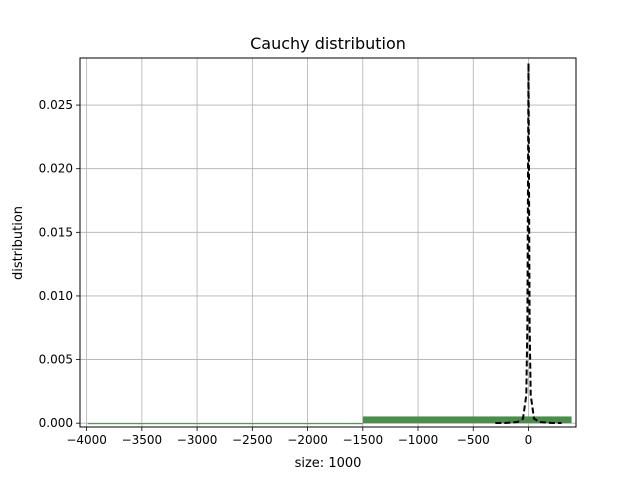 Image resolution: width=640 pixels, height=484 pixels. Describe the element at coordinates (56, 232) in the screenshot. I see `y-tick-label: 0.015` at that location.